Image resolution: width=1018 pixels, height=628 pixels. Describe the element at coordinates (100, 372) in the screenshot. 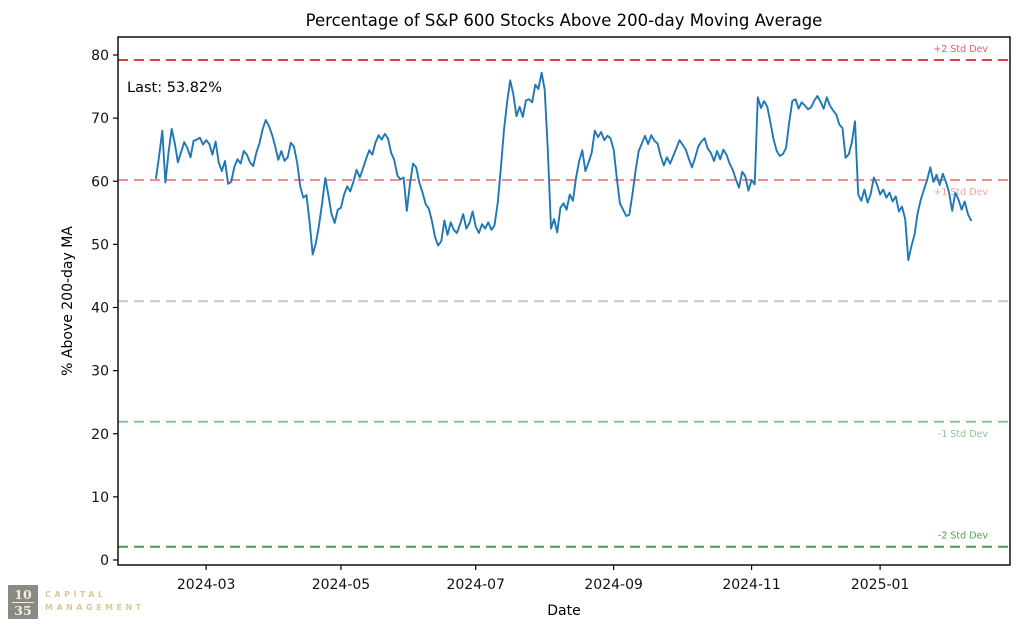

I see `y-tick-label: 30` at that location.